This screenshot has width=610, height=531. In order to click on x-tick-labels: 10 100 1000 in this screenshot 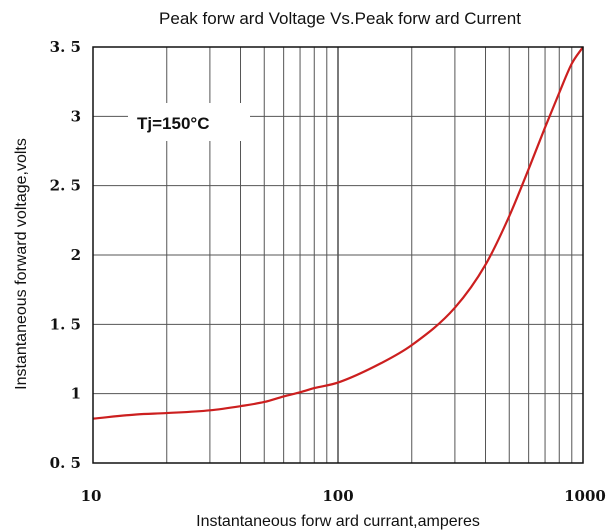, I will do `click(343, 496)`.